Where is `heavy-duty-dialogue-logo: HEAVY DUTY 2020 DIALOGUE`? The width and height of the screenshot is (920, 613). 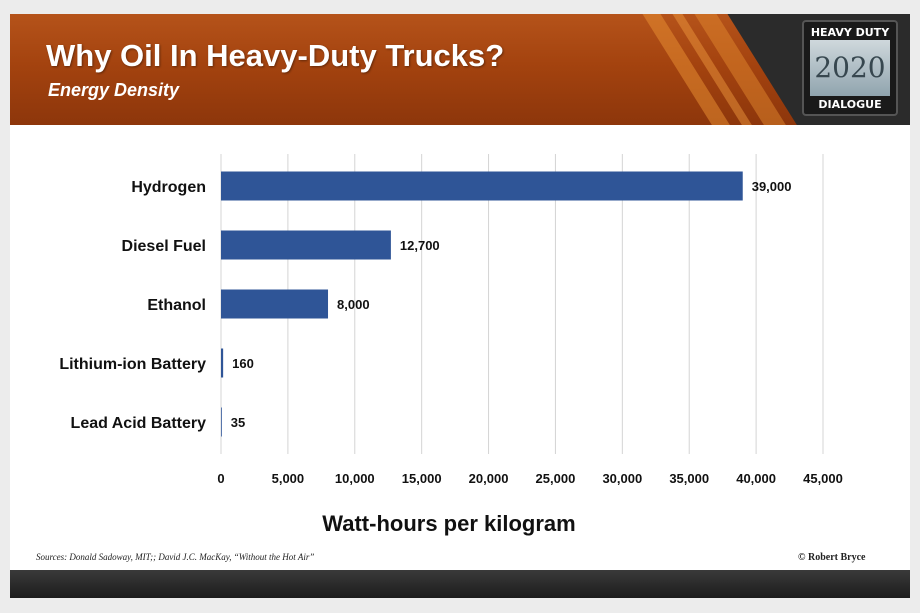 heavy-duty-dialogue-logo: HEAVY DUTY 2020 DIALOGUE is located at coordinates (850, 68).